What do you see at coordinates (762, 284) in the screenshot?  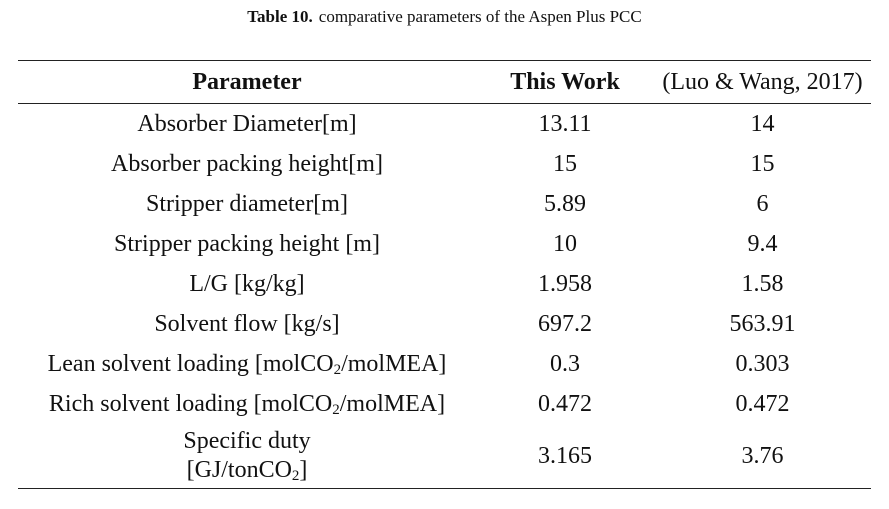 I see `luo-wang-cell: 1.58` at bounding box center [762, 284].